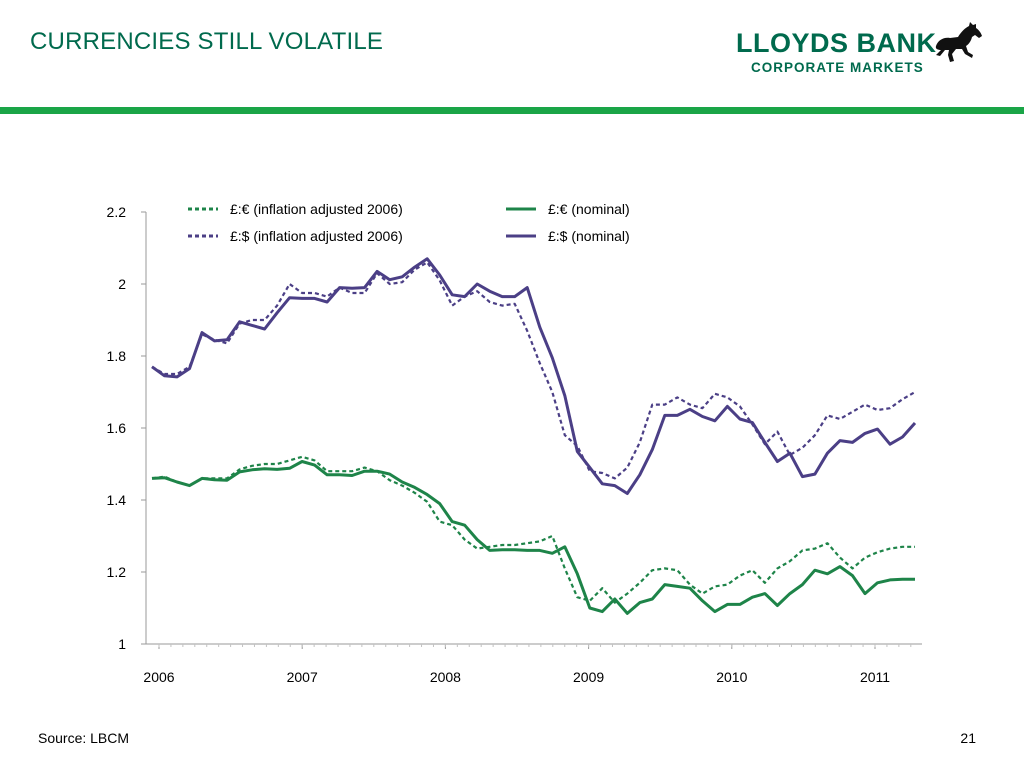 This screenshot has height=768, width=1024. What do you see at coordinates (589, 236) in the screenshot?
I see `legend-label: £:$ (nominal)` at bounding box center [589, 236].